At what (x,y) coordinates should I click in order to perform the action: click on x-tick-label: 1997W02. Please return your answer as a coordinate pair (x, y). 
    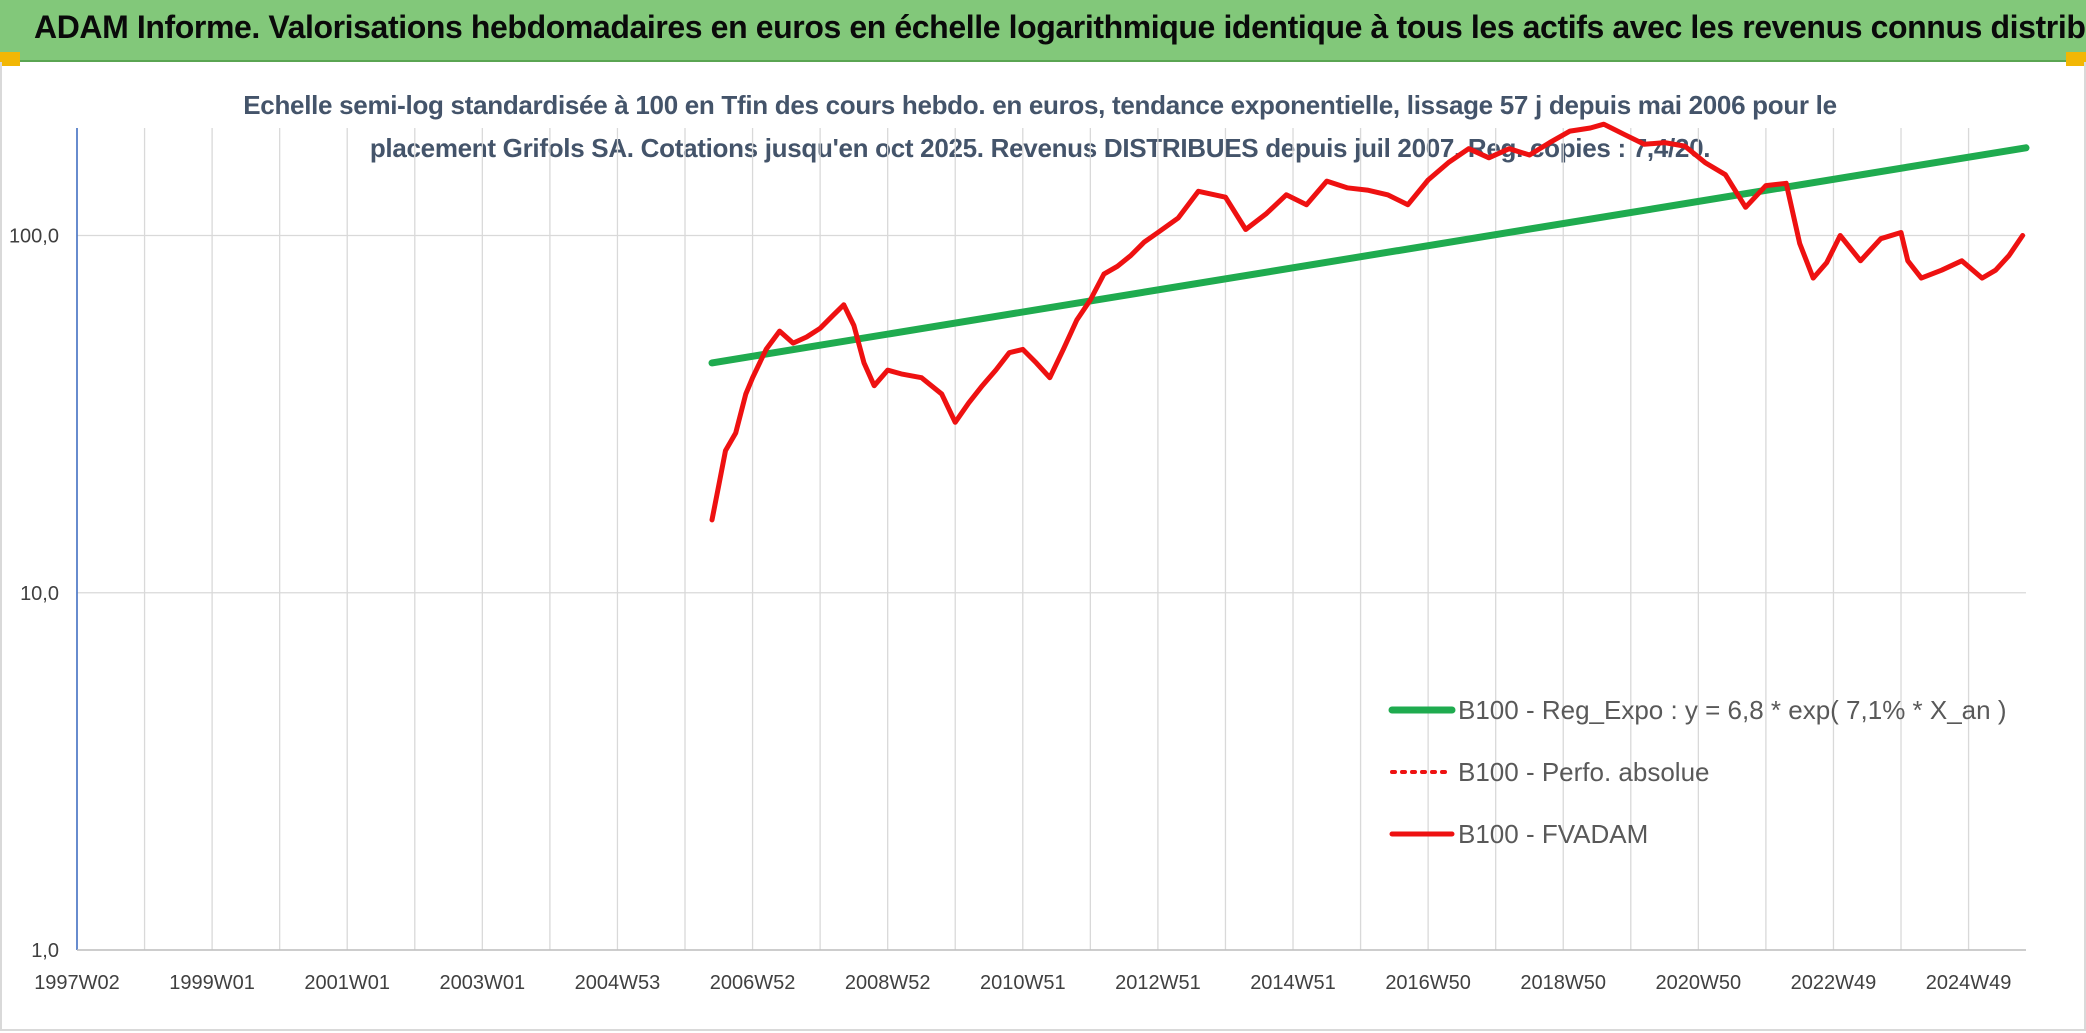
    Looking at the image, I should click on (77, 983).